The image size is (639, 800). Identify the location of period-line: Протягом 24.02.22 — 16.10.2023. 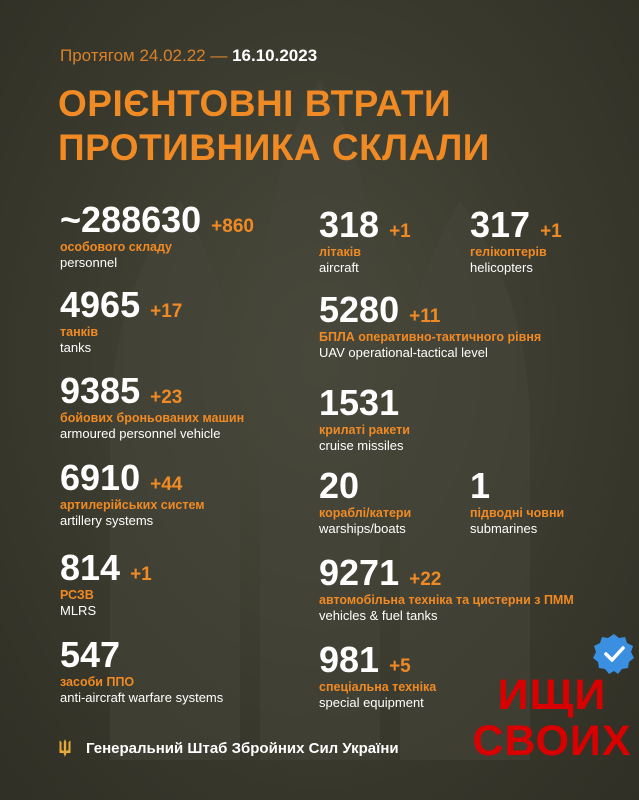
(188, 56).